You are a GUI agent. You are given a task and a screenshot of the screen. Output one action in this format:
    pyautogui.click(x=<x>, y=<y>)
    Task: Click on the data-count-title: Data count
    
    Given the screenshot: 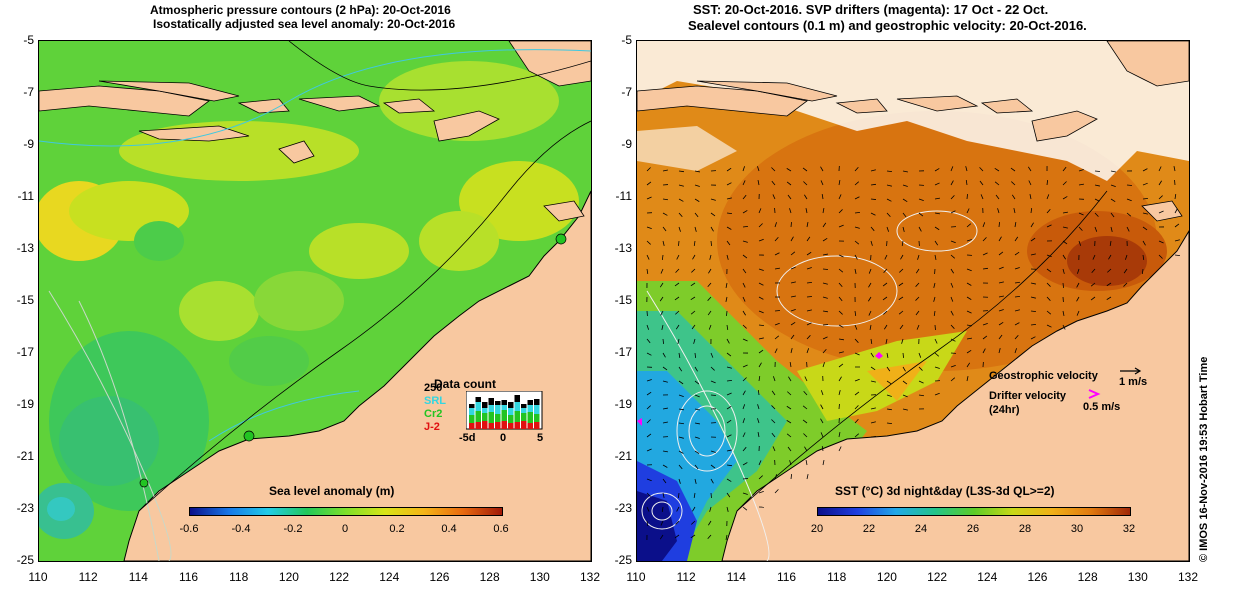 What is the action you would take?
    pyautogui.click(x=465, y=384)
    